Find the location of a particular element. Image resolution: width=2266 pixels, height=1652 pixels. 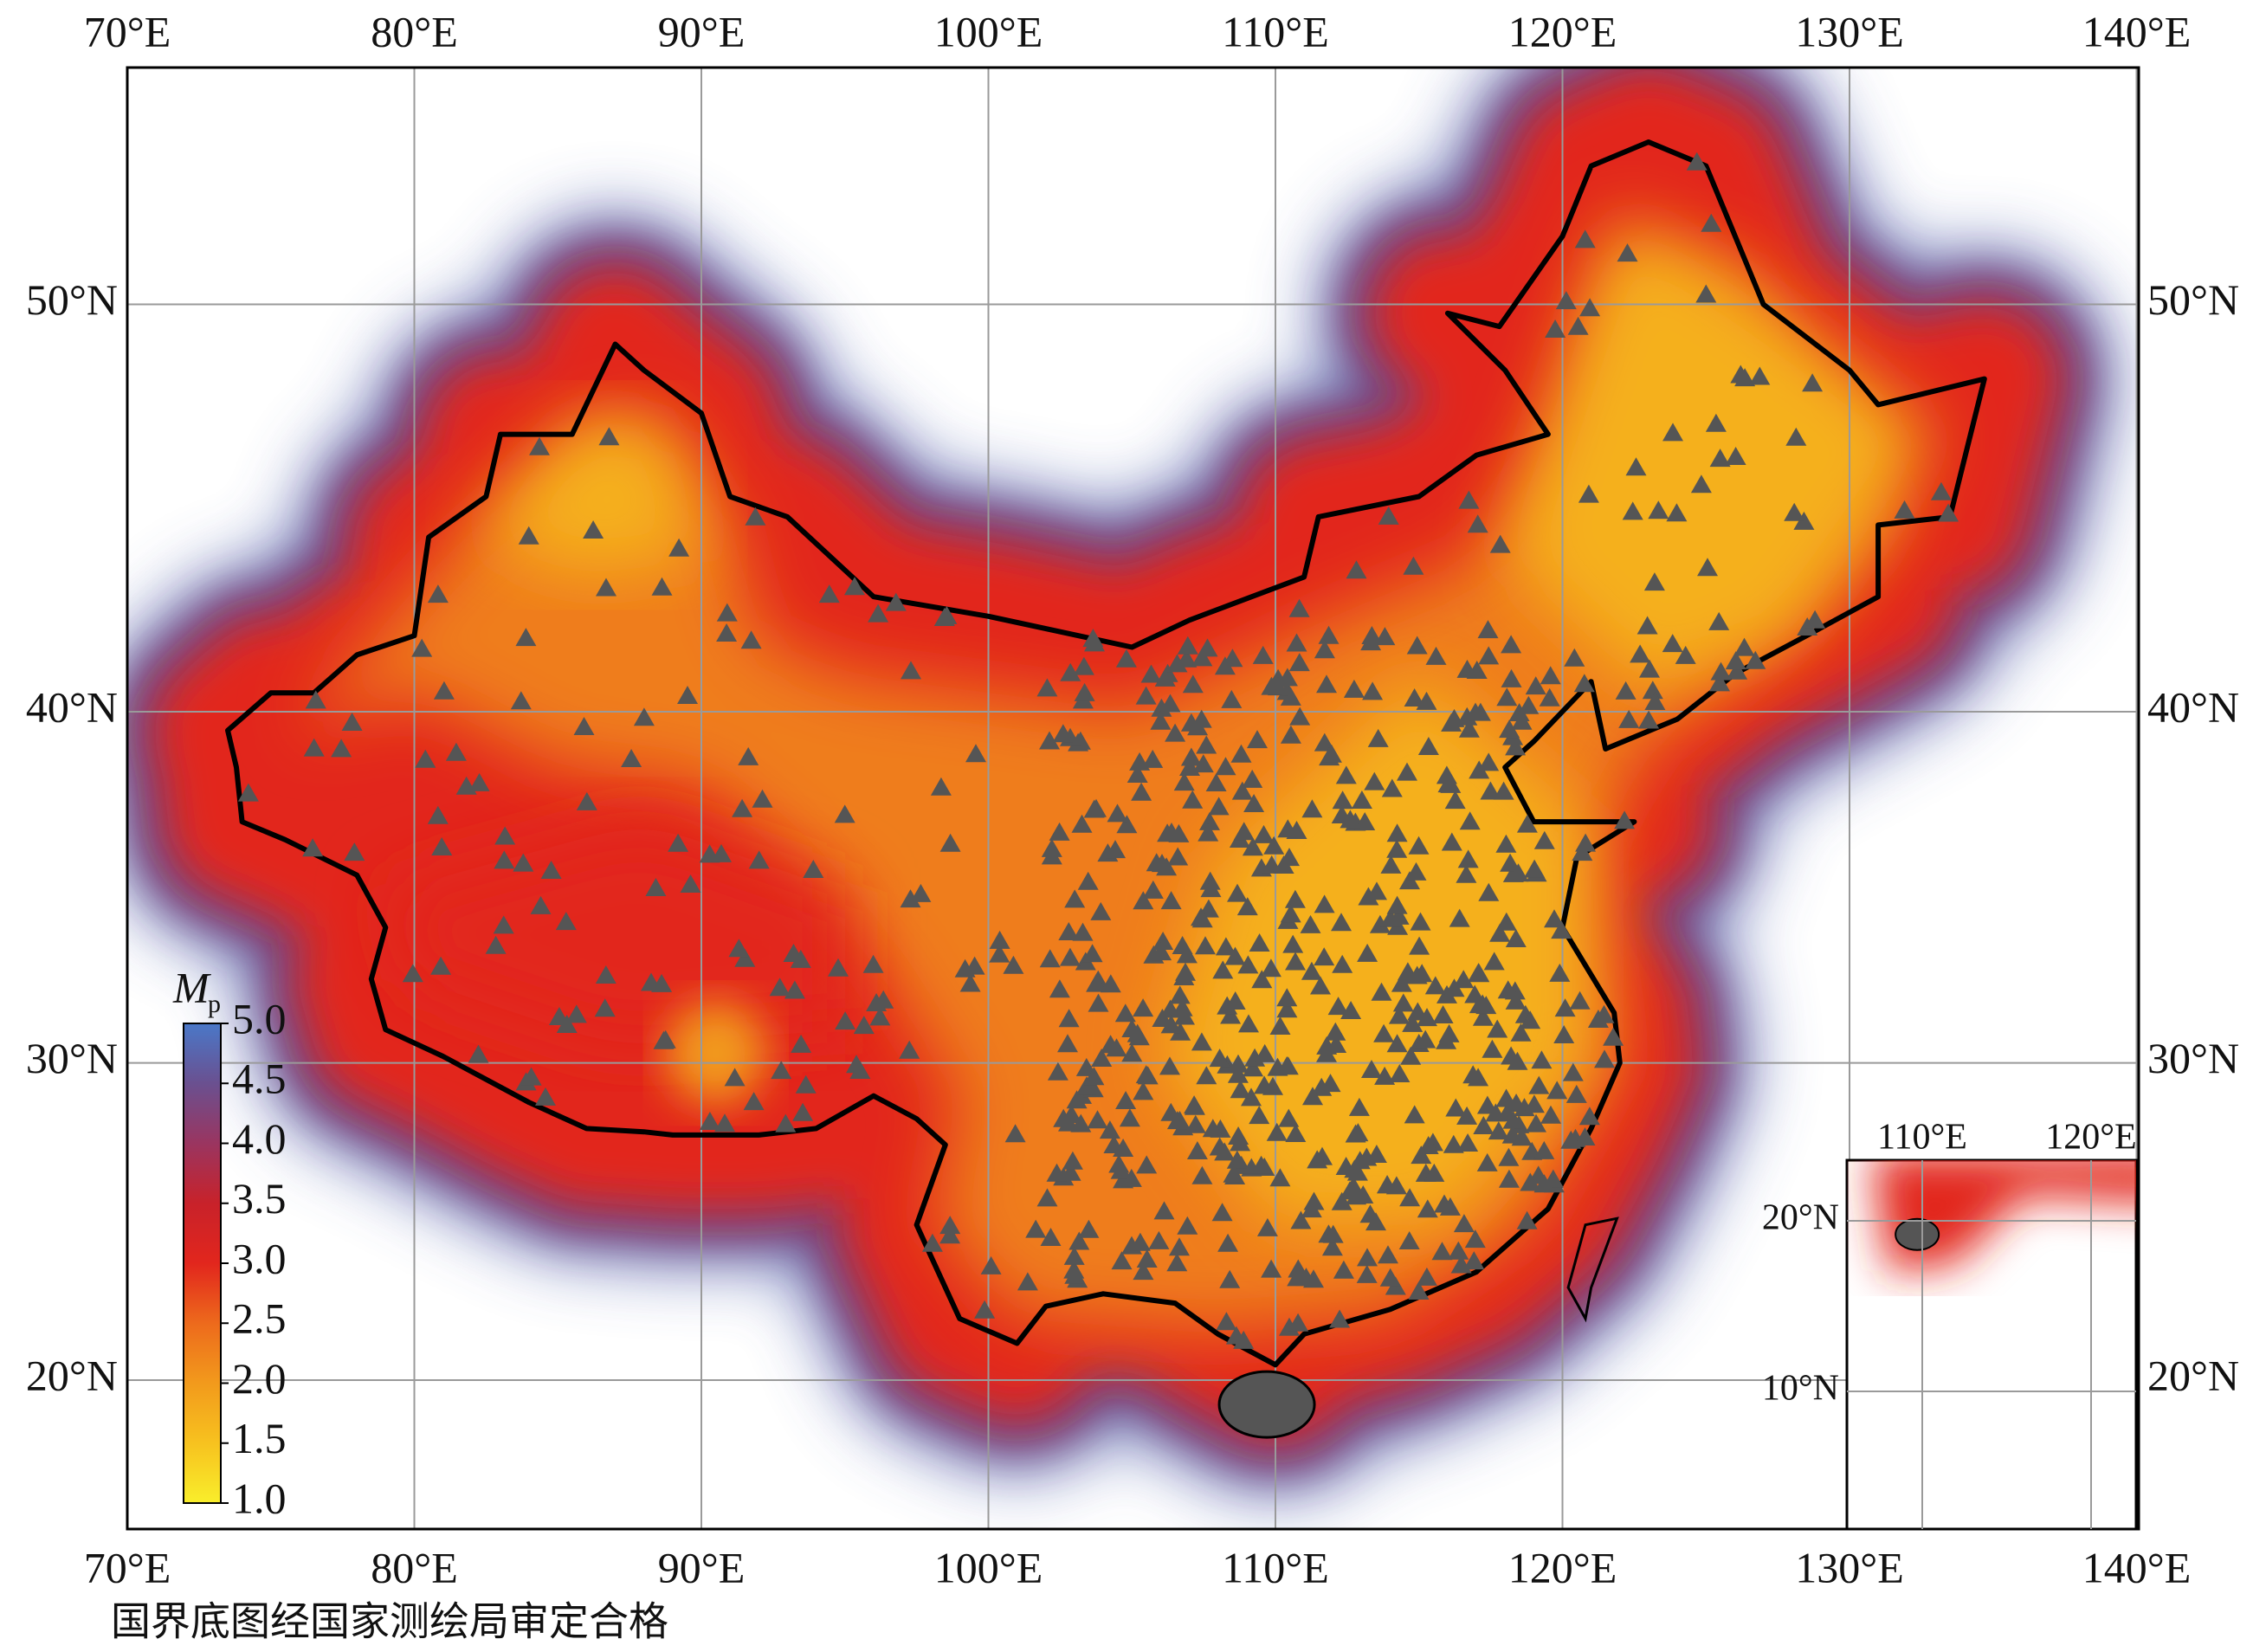

inset-content is located at coordinates (1991, 1345).